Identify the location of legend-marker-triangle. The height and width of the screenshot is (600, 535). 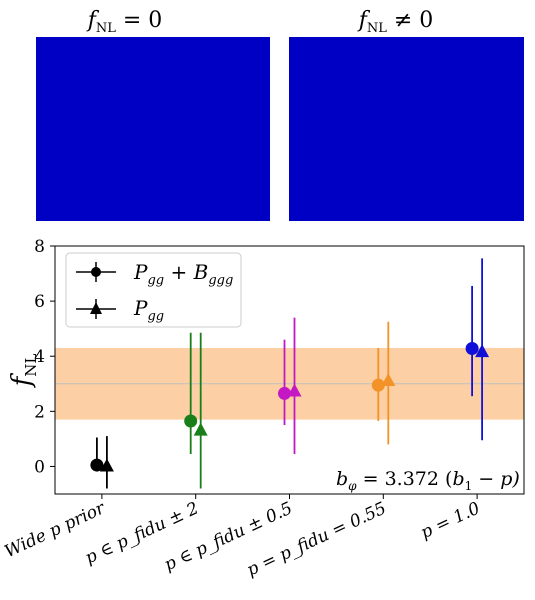
(96, 308).